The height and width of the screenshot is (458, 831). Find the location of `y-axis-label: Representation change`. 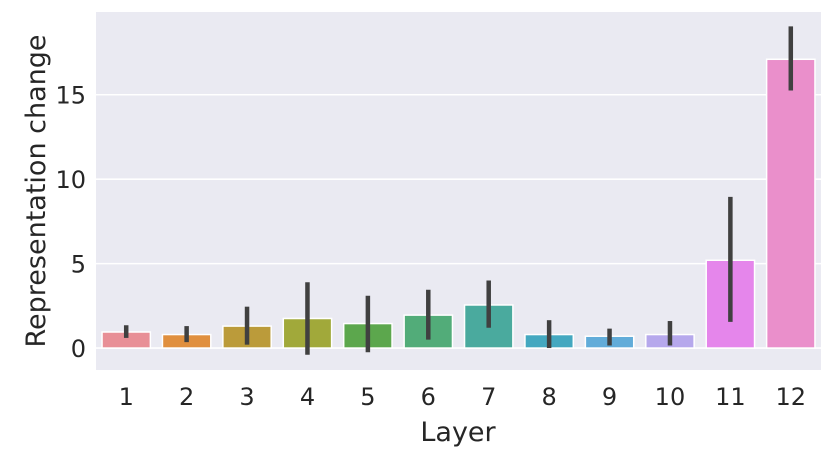

y-axis-label: Representation change is located at coordinates (36, 190).